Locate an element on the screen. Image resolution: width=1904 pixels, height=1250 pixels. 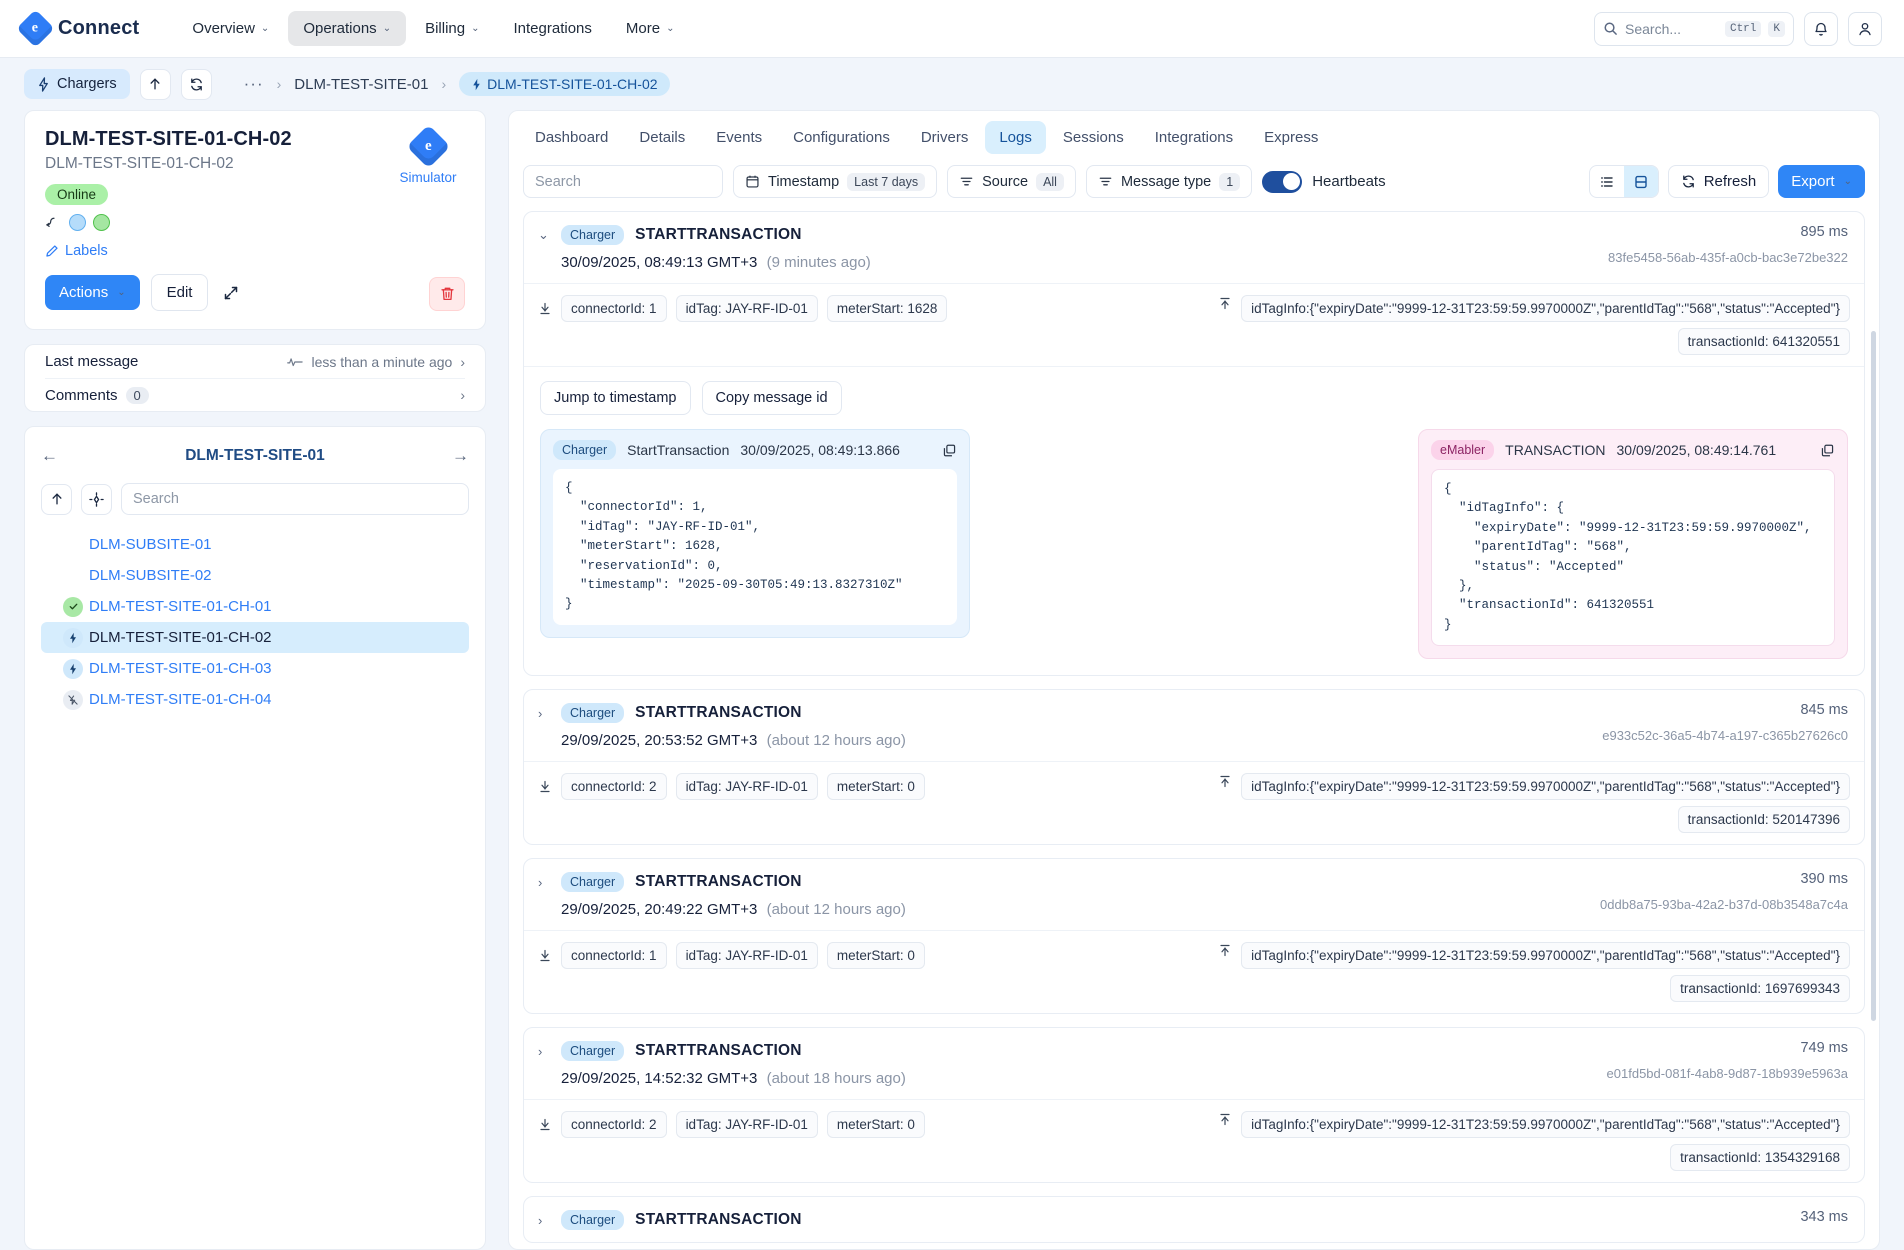
message-type-filter: Message type 1 is located at coordinates (1169, 181).